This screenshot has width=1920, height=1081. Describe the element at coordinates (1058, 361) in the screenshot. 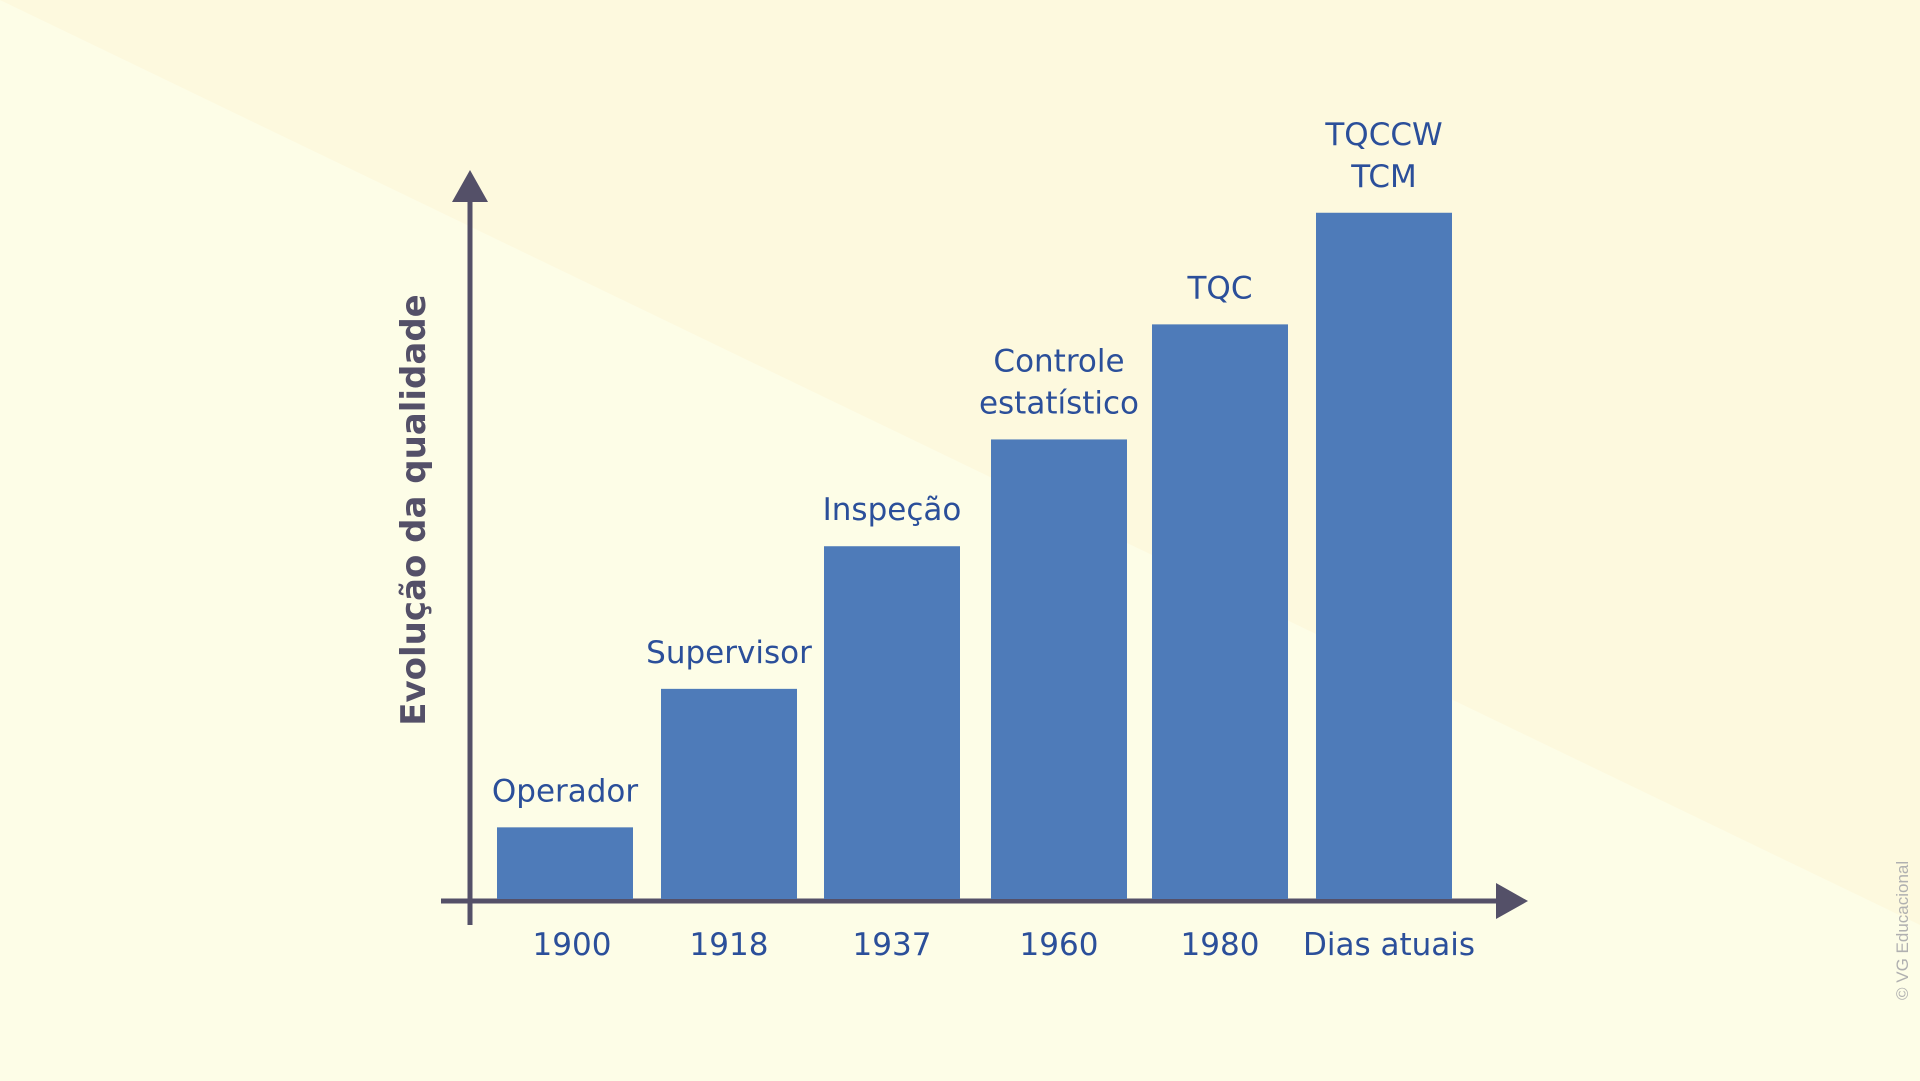

I see `bar-label-3-0: Controle` at that location.